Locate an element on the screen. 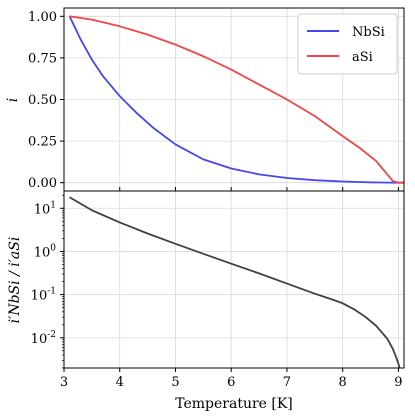 Image resolution: width=415 pixels, height=419 pixels. legend-label-nbsi: NbSi is located at coordinates (368, 32).